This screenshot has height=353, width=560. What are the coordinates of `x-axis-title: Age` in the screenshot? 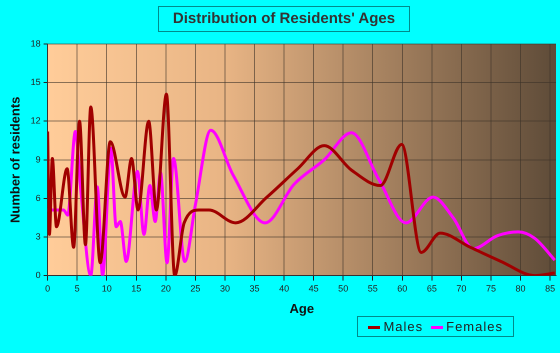 It's located at (302, 308).